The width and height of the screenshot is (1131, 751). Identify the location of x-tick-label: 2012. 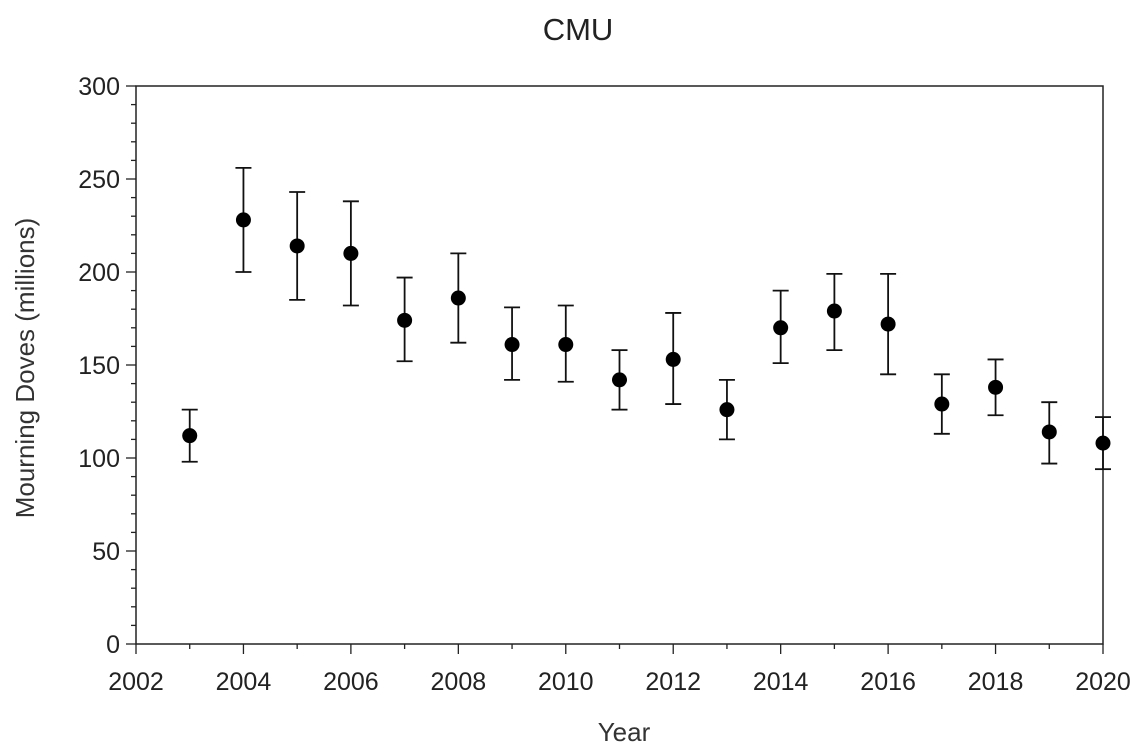
(673, 682).